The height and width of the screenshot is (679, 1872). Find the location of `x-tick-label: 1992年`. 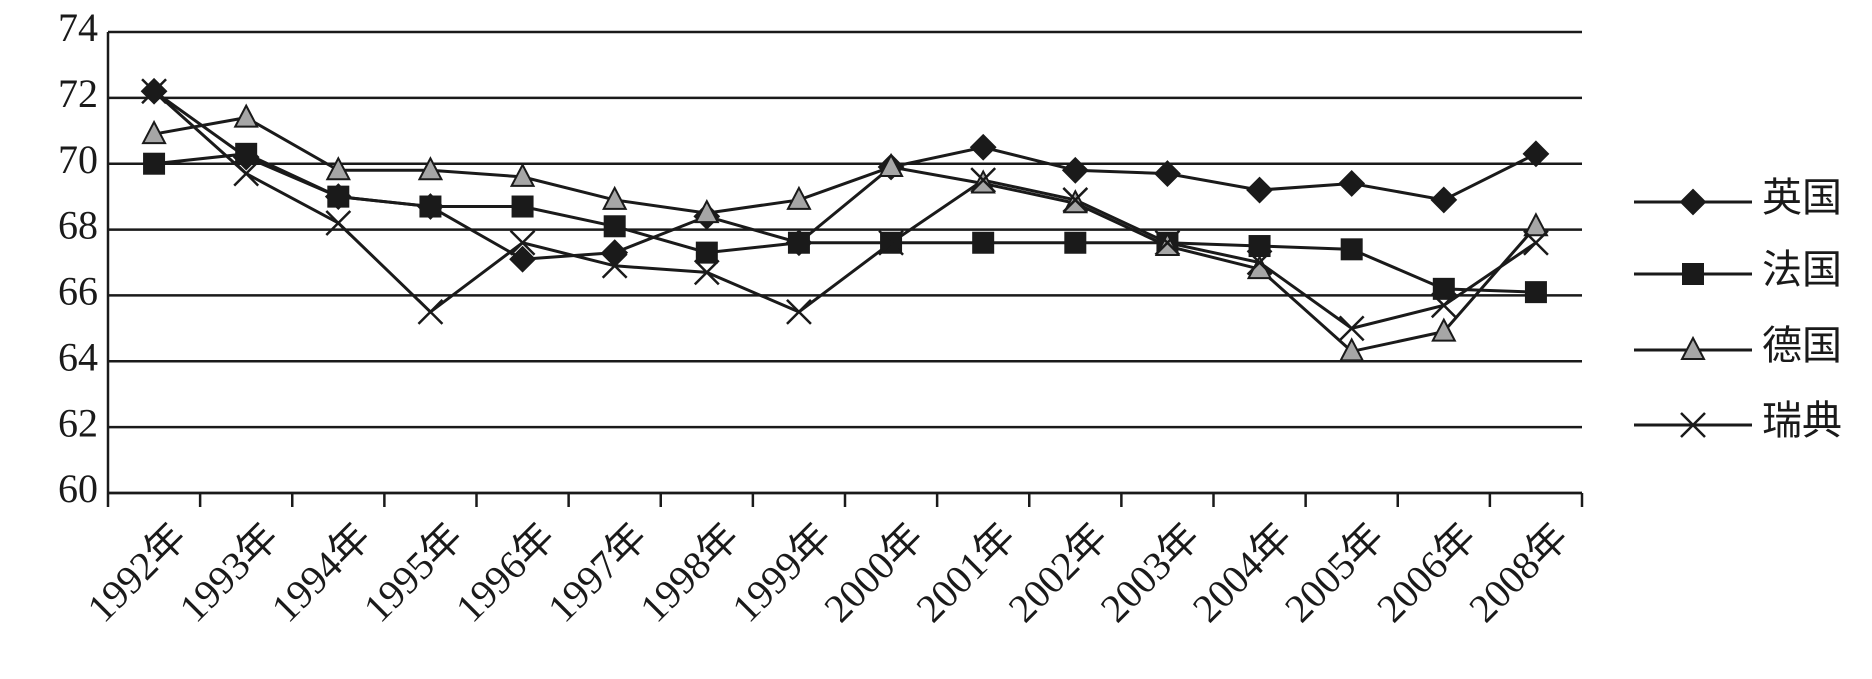

x-tick-label: 1992年 is located at coordinates (136, 572).